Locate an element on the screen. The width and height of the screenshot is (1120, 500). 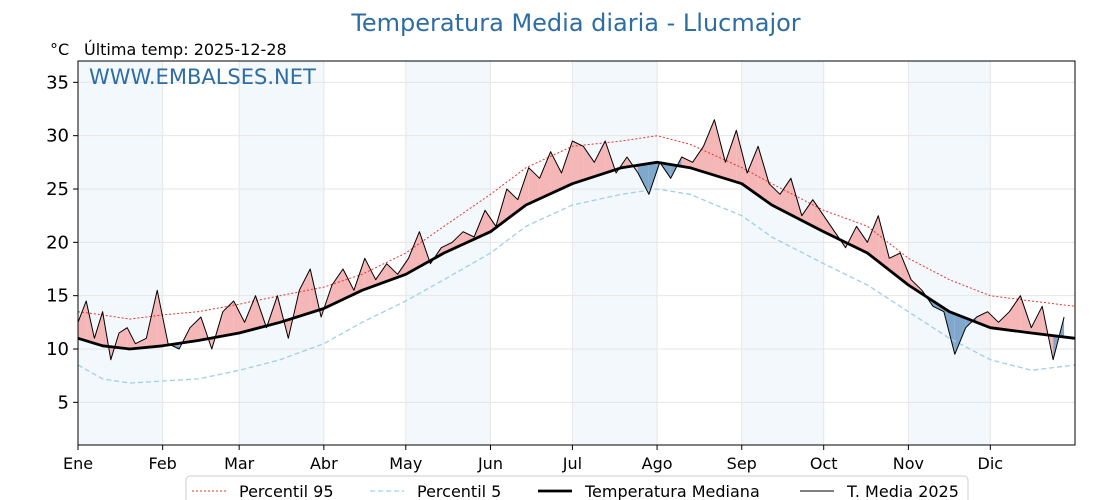
legend-label-1: Percentil 5 is located at coordinates (459, 491).